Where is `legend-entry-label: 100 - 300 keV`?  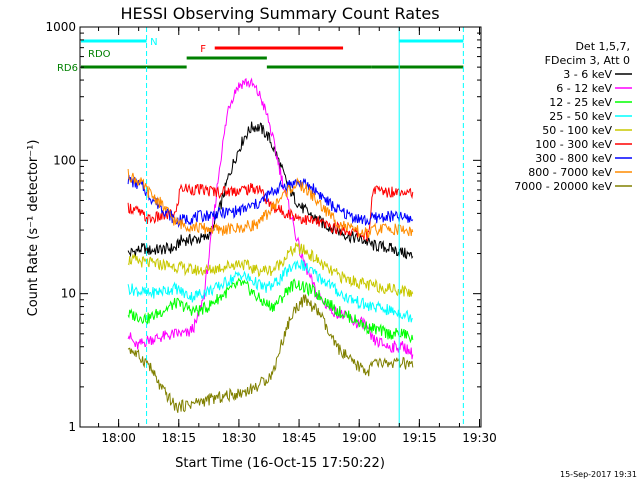
legend-entry-label: 100 - 300 keV is located at coordinates (573, 144).